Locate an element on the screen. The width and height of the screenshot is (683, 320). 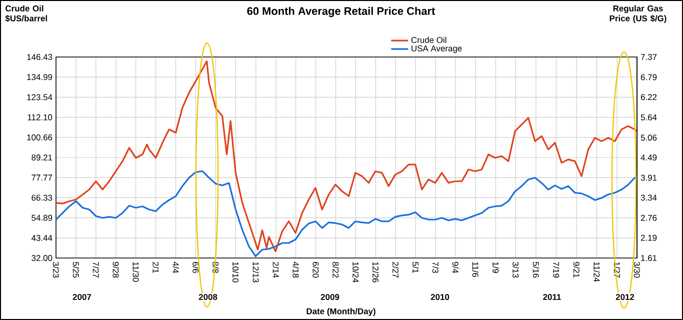
y2-tick-label: 3.91 is located at coordinates (648, 177).